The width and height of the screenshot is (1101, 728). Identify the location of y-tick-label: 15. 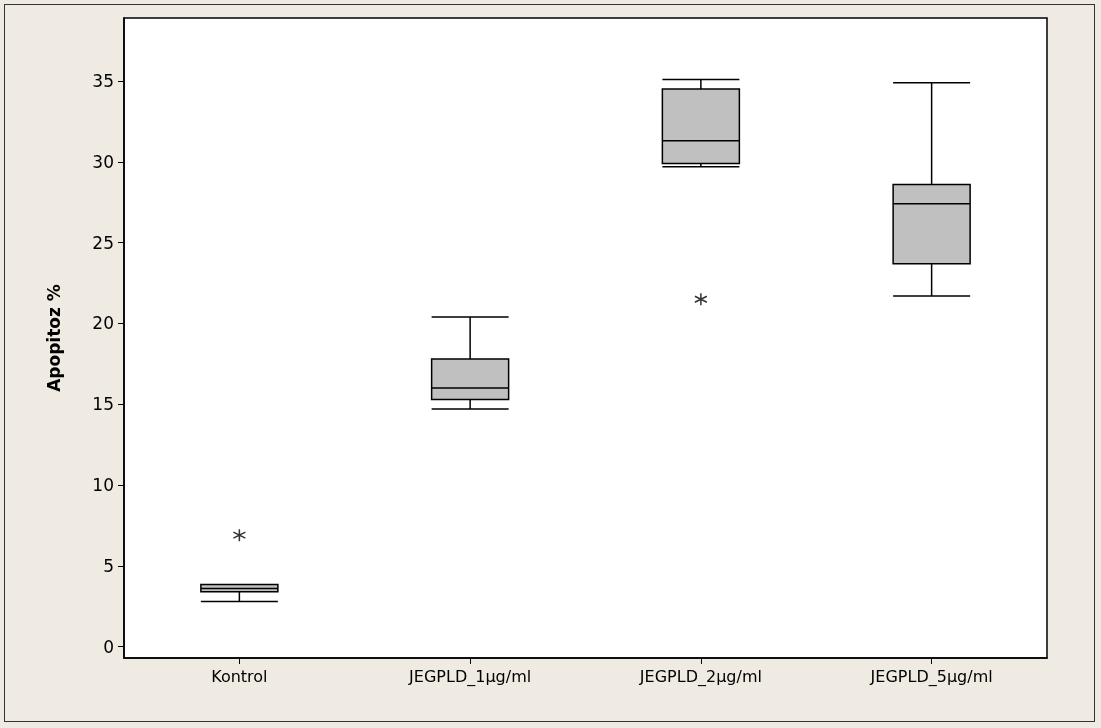
(103, 404).